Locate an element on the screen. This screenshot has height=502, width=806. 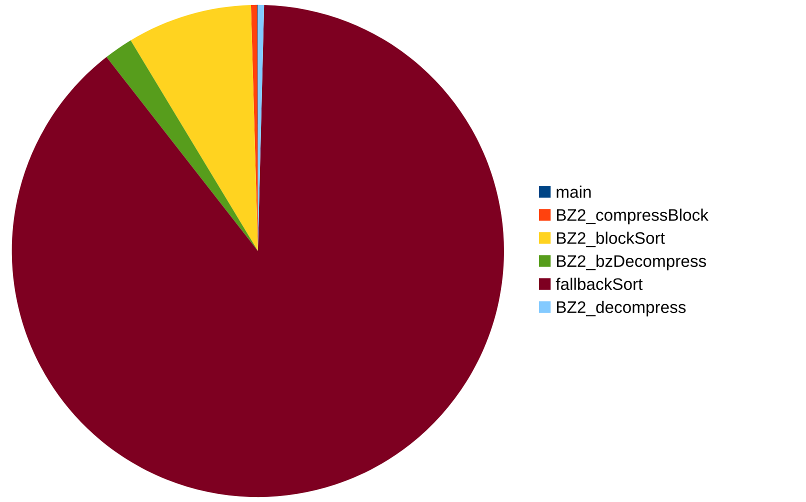
legend-label: BZ2_compressBlock is located at coordinates (632, 216).